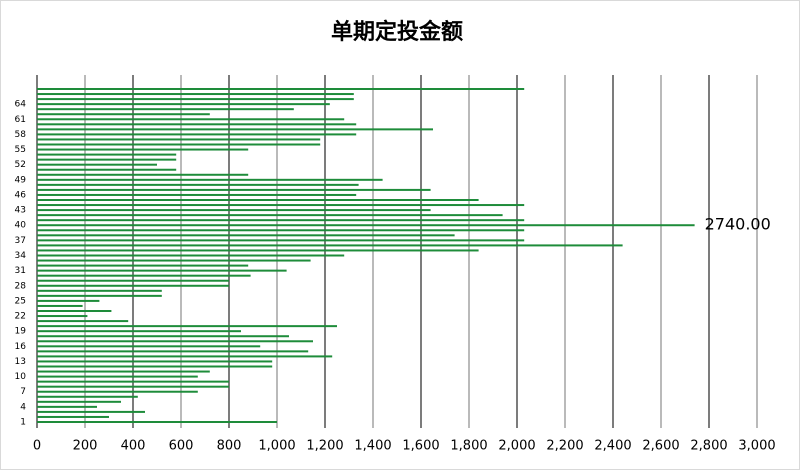 The image size is (800, 470). Describe the element at coordinates (21, 195) in the screenshot. I see `y-tick-label: 46` at that location.